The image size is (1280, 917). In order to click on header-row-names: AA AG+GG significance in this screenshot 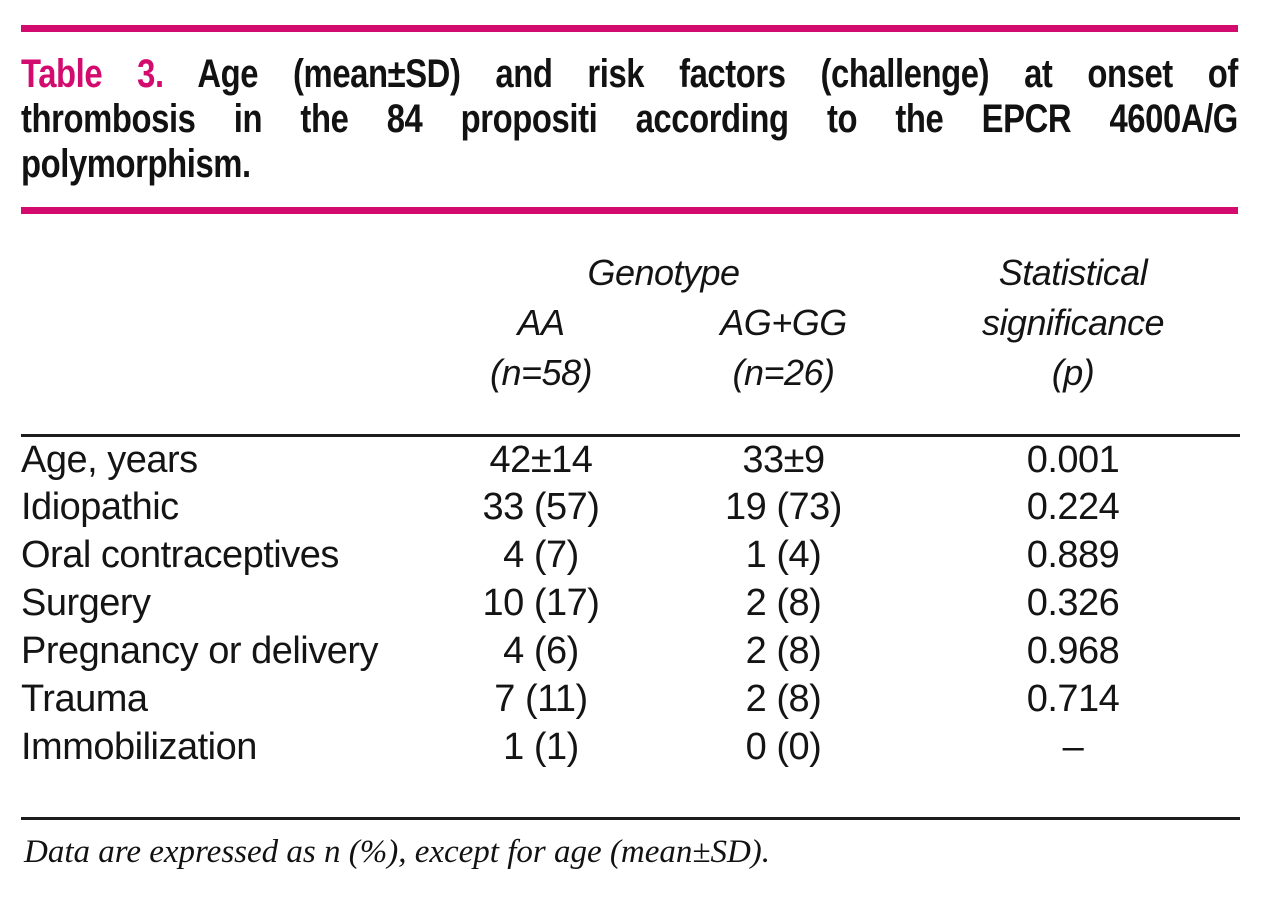, I will do `click(630, 323)`.